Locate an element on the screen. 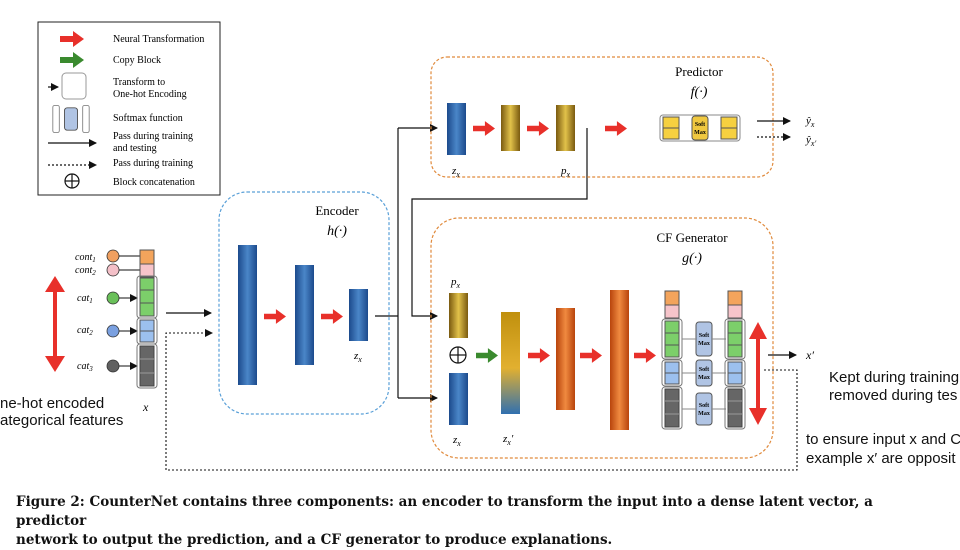  yhat-cf-label: ŷx′ is located at coordinates (810, 141).